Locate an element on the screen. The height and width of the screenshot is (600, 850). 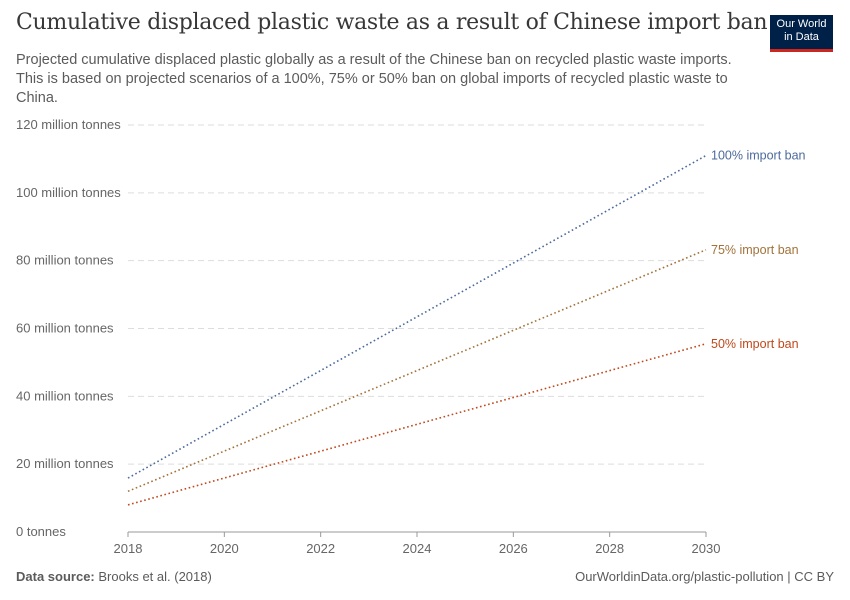
x-tick-label: 2026 is located at coordinates (513, 548).